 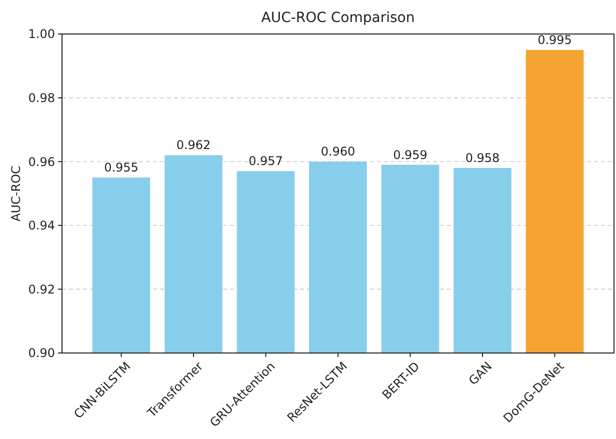 What do you see at coordinates (41, 98) in the screenshot?
I see `y-tick-label: 0.98` at bounding box center [41, 98].